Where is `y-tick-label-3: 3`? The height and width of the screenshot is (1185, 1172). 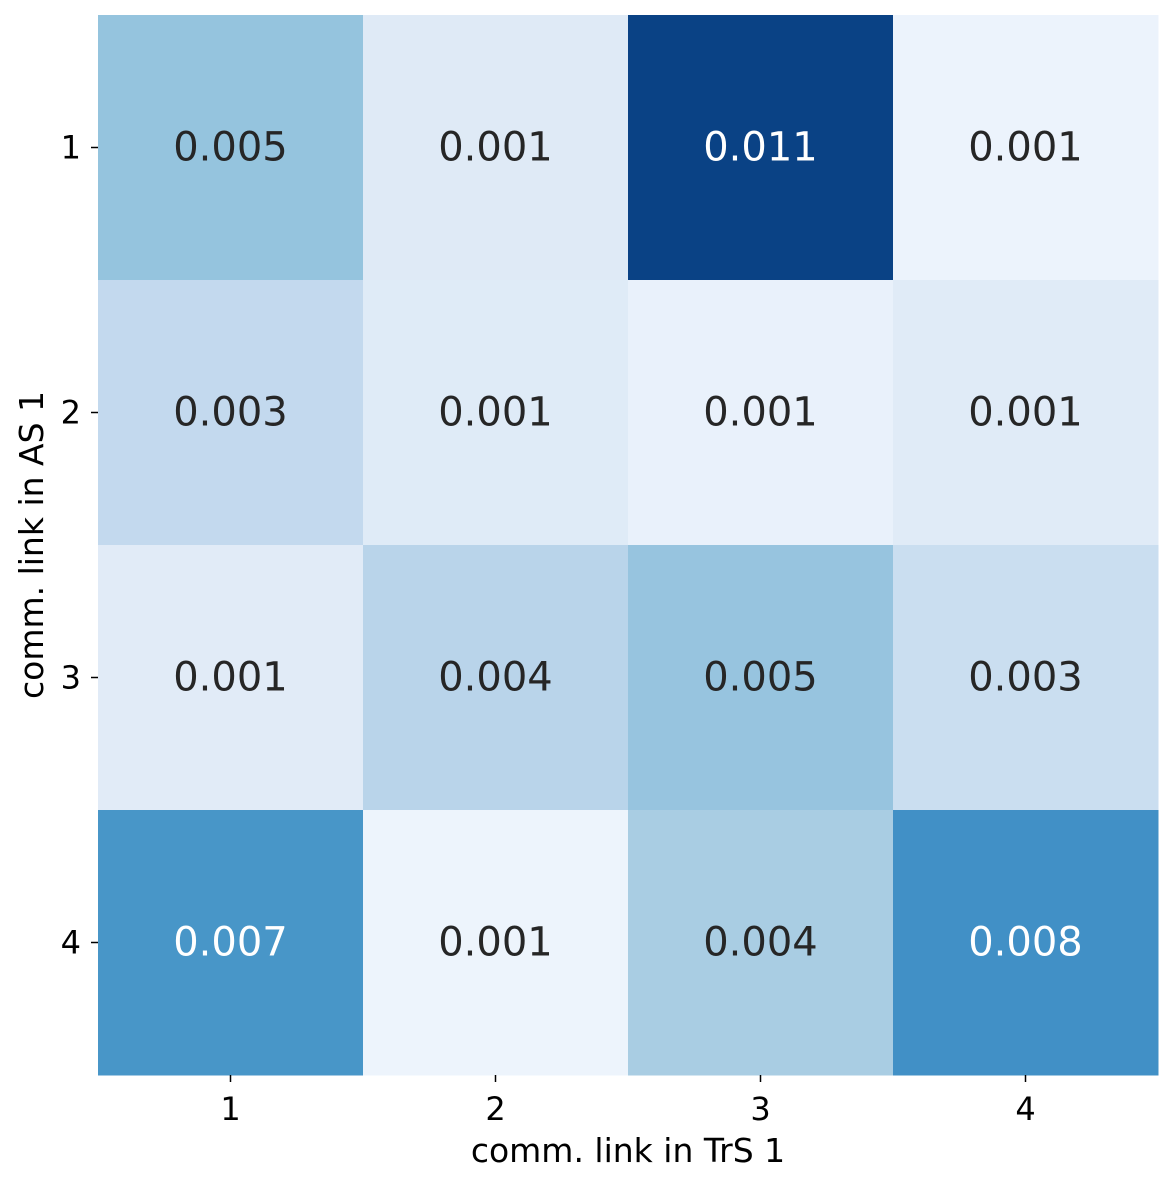
y-tick-label-3: 3 is located at coordinates (71, 678).